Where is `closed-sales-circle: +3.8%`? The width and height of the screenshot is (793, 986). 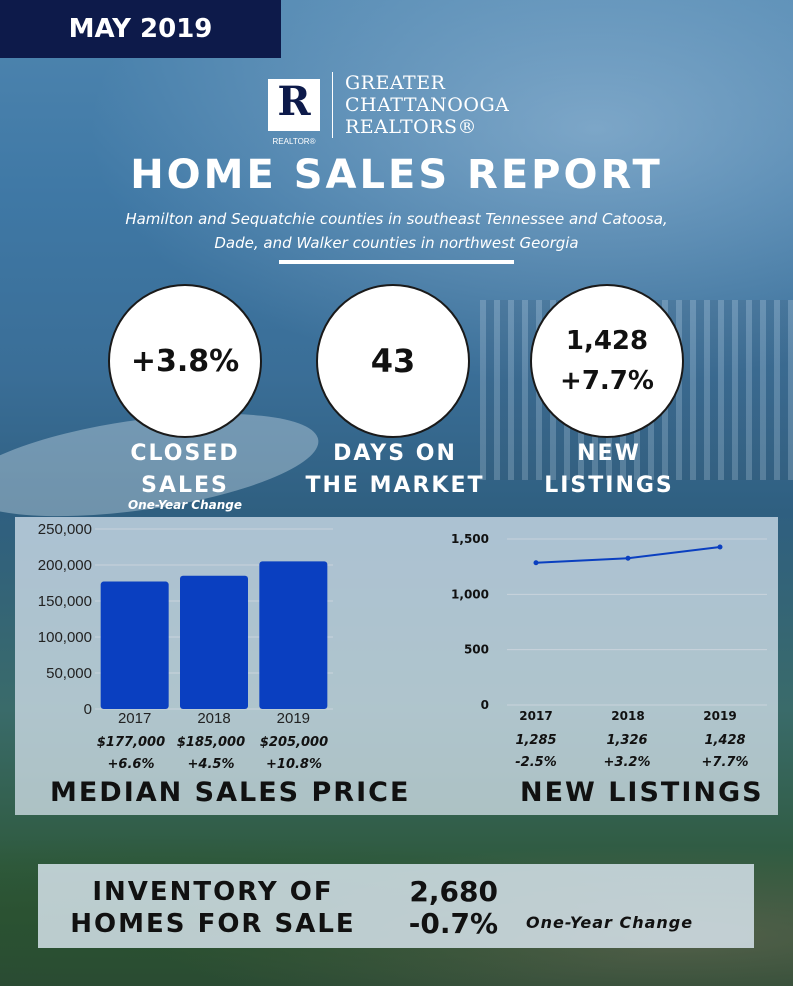
closed-sales-circle: +3.8% is located at coordinates (185, 361).